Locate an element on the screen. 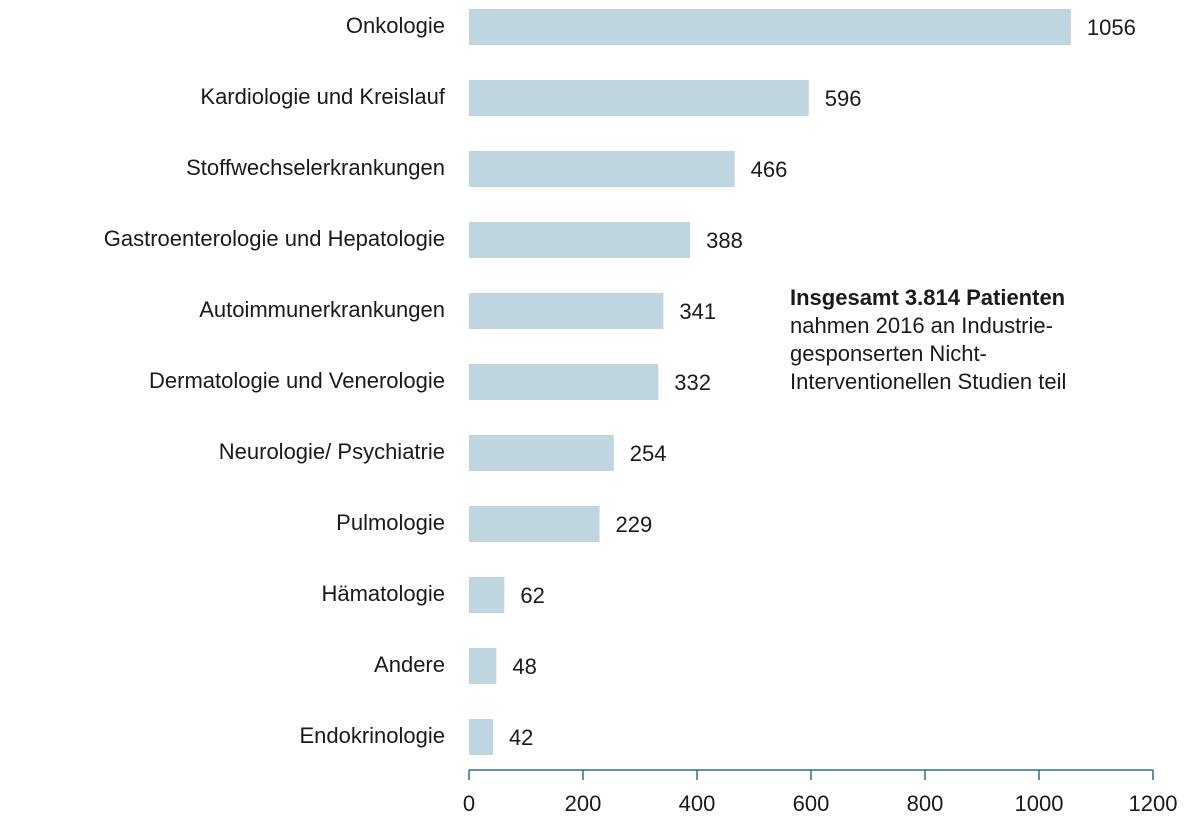 The width and height of the screenshot is (1191, 819). category-label: Stoffwechselerkrankungen is located at coordinates (315, 167).